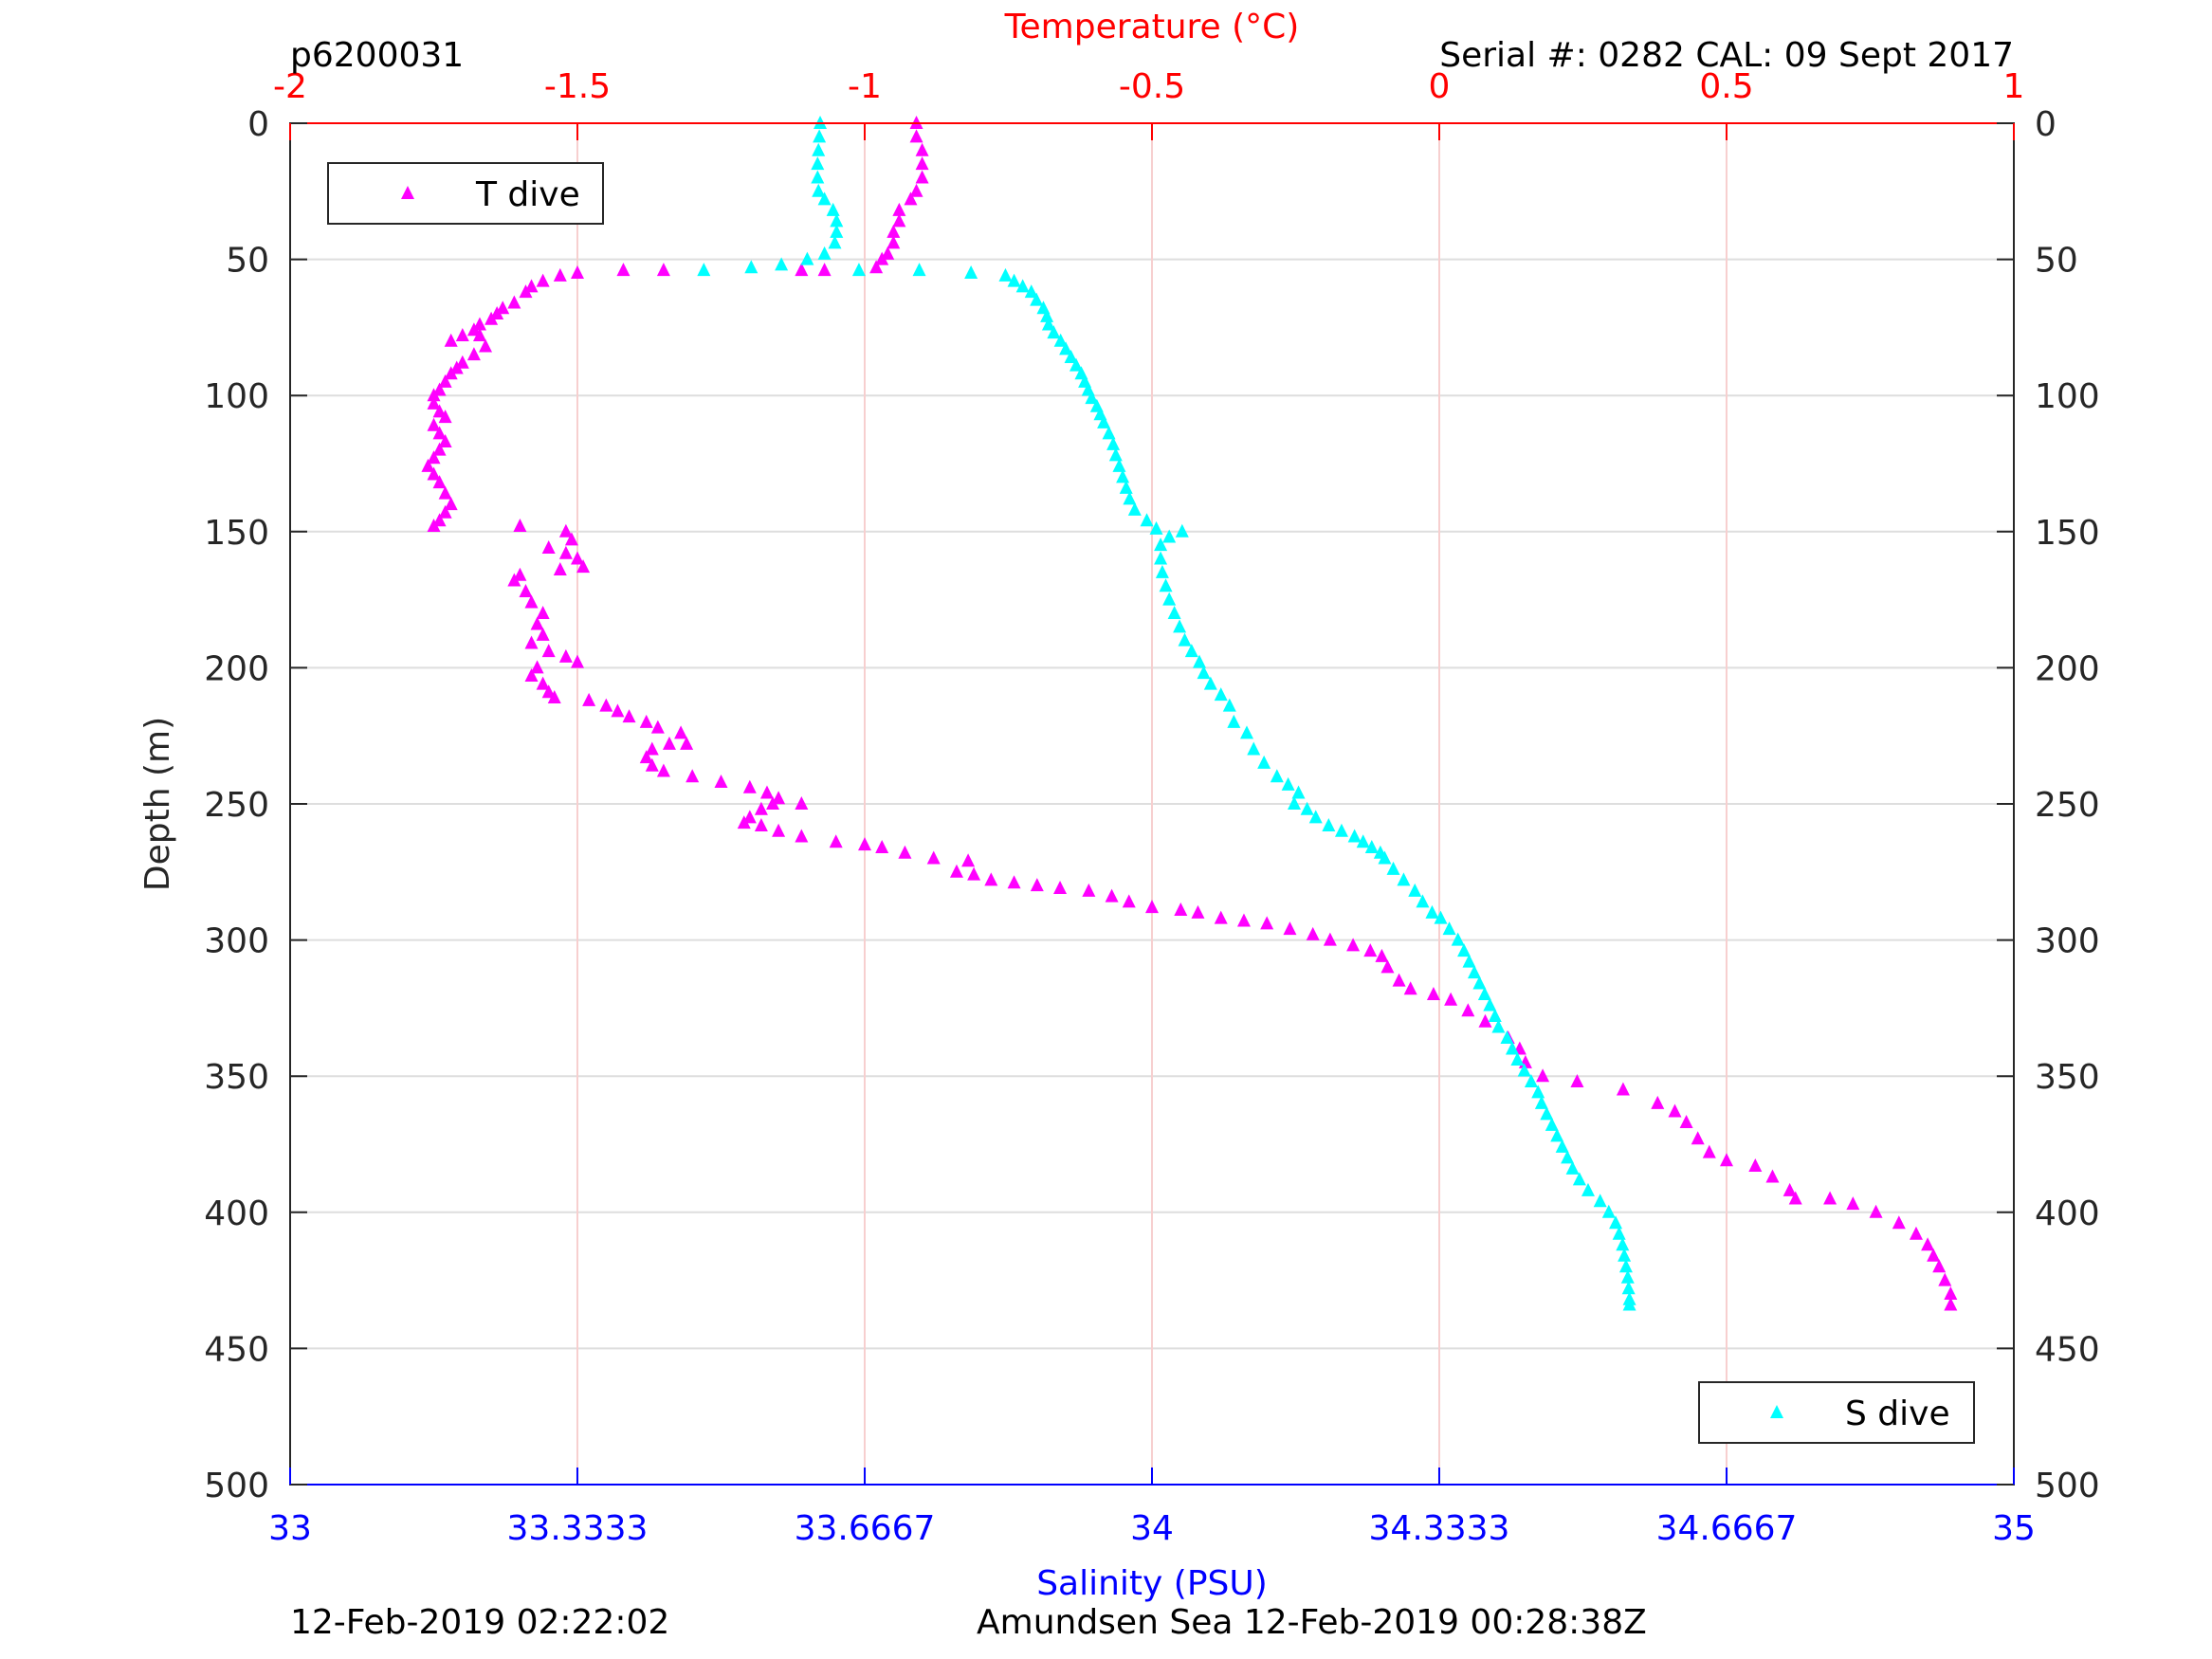  What do you see at coordinates (1439, 1528) in the screenshot?
I see `bottom-tick-label: 34.3333` at bounding box center [1439, 1528].